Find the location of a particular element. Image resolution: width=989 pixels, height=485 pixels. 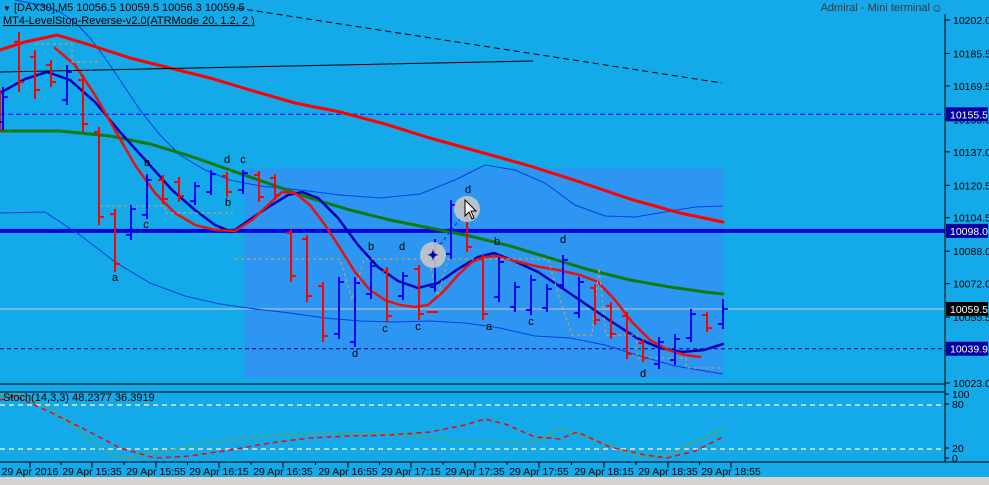

trendline-dashed is located at coordinates (479, 45).